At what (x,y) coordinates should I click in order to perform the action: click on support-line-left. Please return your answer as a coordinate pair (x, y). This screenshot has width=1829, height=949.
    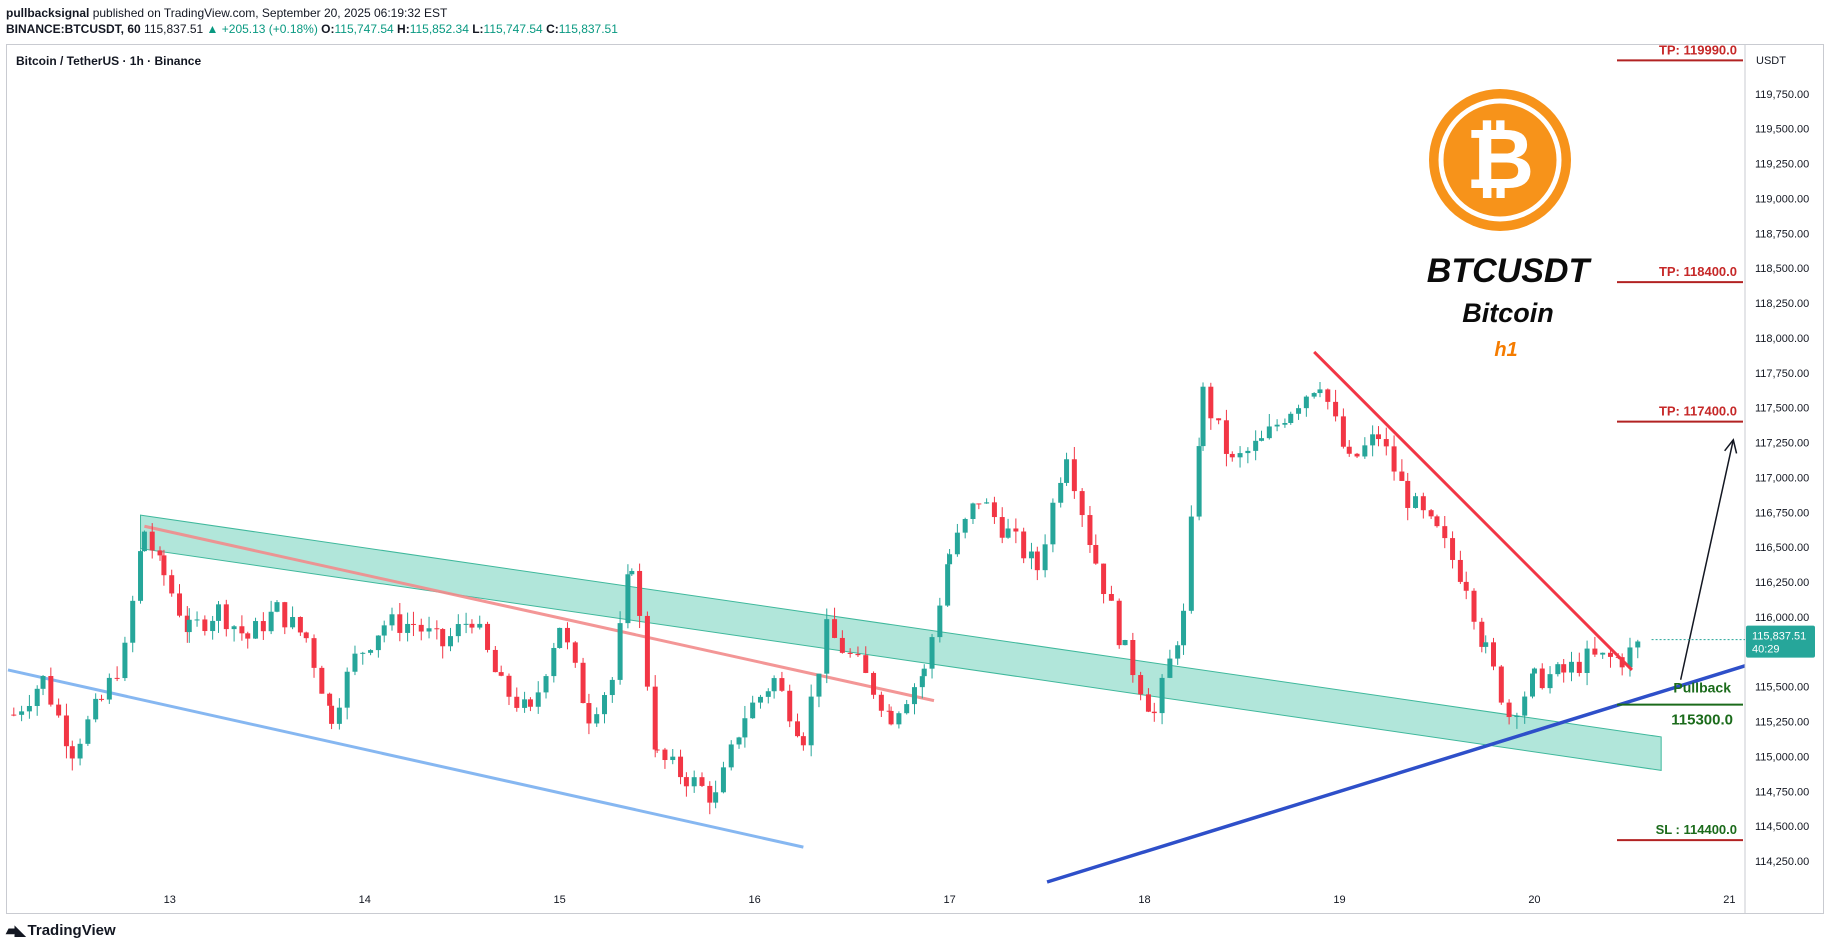
    Looking at the image, I should click on (405, 758).